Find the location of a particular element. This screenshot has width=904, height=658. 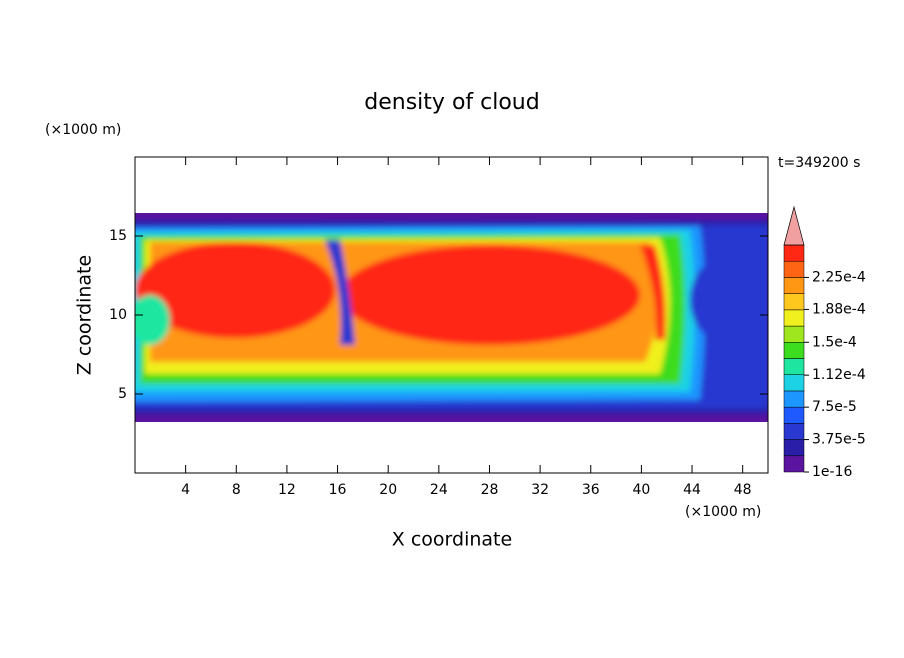

y-axis-label: Z coordinate is located at coordinates (85, 315).